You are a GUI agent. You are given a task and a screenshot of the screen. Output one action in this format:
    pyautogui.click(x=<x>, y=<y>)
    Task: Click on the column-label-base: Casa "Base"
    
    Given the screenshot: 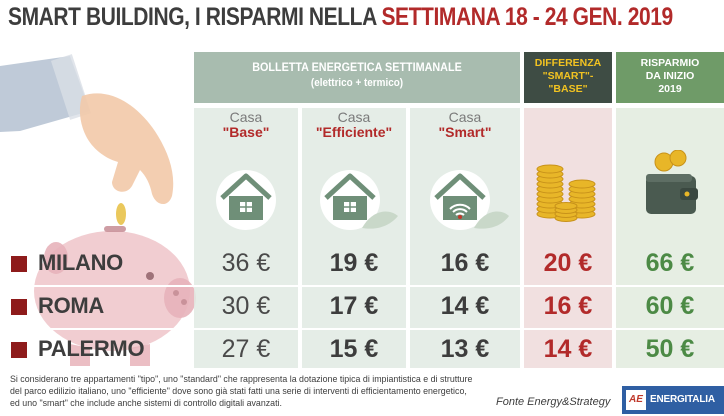 What is the action you would take?
    pyautogui.click(x=246, y=125)
    